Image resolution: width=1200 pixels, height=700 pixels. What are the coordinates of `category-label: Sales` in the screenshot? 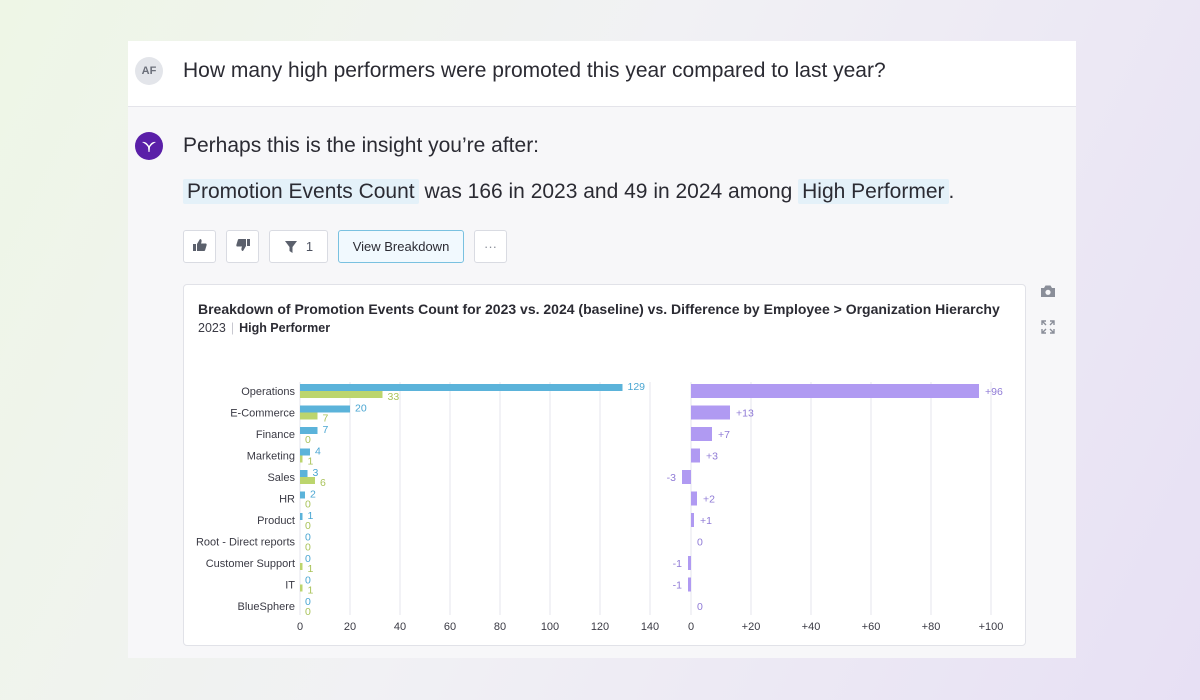 It's located at (281, 478).